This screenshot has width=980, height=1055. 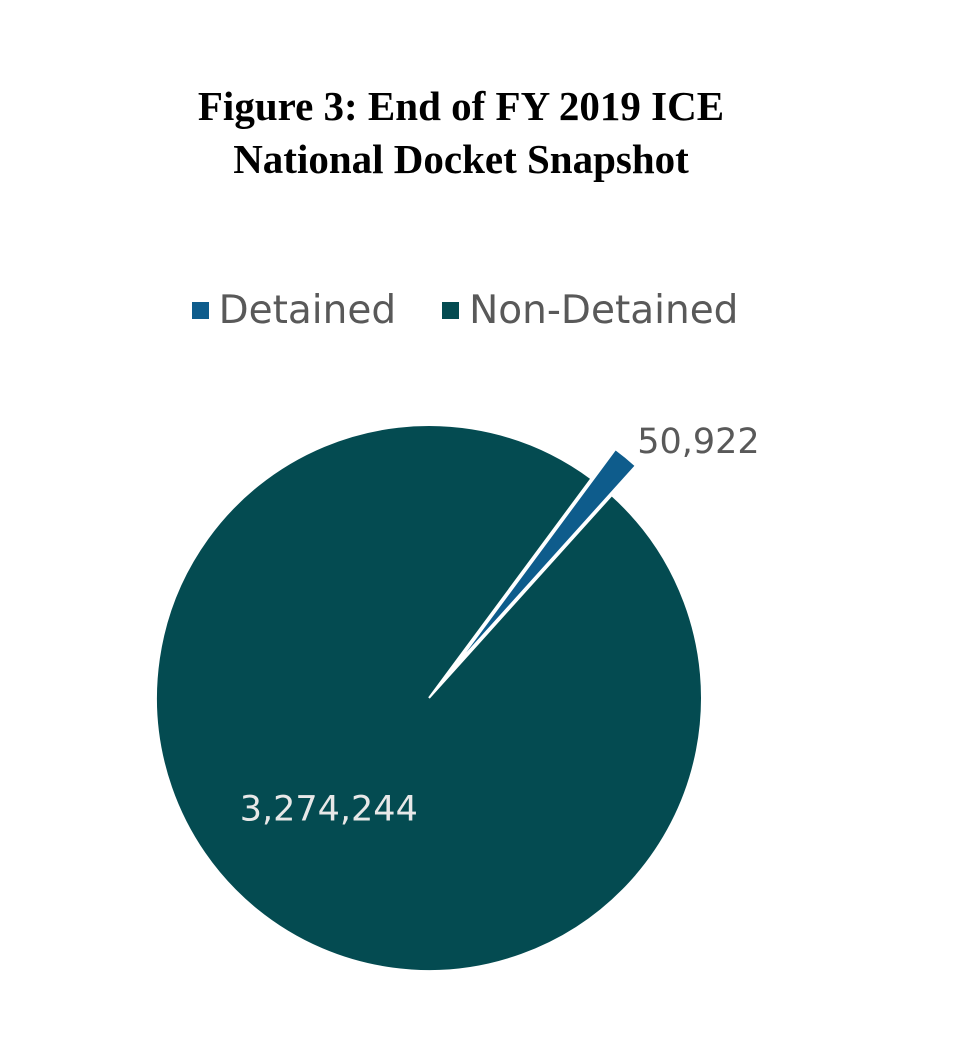 What do you see at coordinates (604, 310) in the screenshot?
I see `legend-label-non-detained: Non-Detained` at bounding box center [604, 310].